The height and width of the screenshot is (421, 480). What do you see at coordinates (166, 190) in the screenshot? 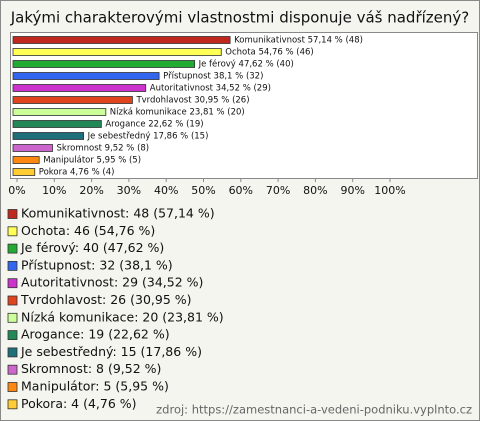
I see `x-tick-label: 40%` at bounding box center [166, 190].